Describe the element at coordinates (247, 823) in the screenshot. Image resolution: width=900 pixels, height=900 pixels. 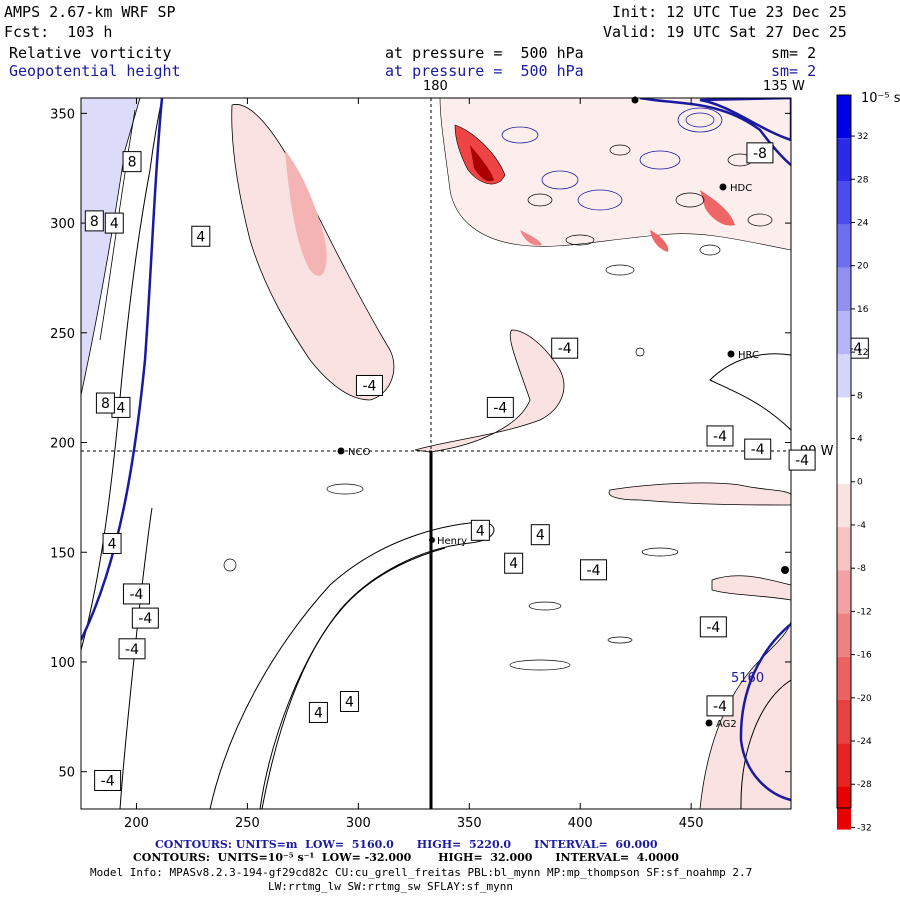
I see `x-tick-label: 250` at that location.